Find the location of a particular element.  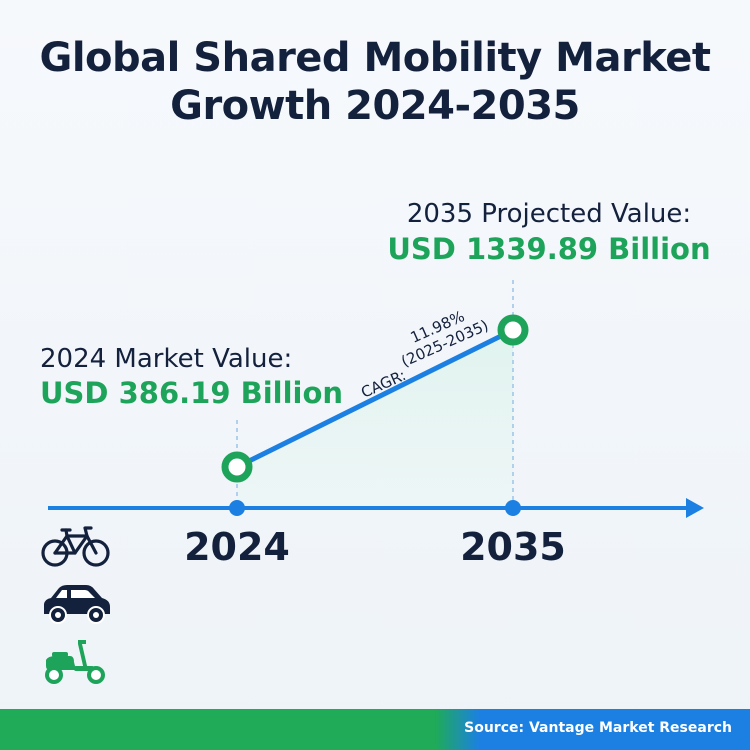

x-tick-label-2035: 2035 is located at coordinates (513, 547).